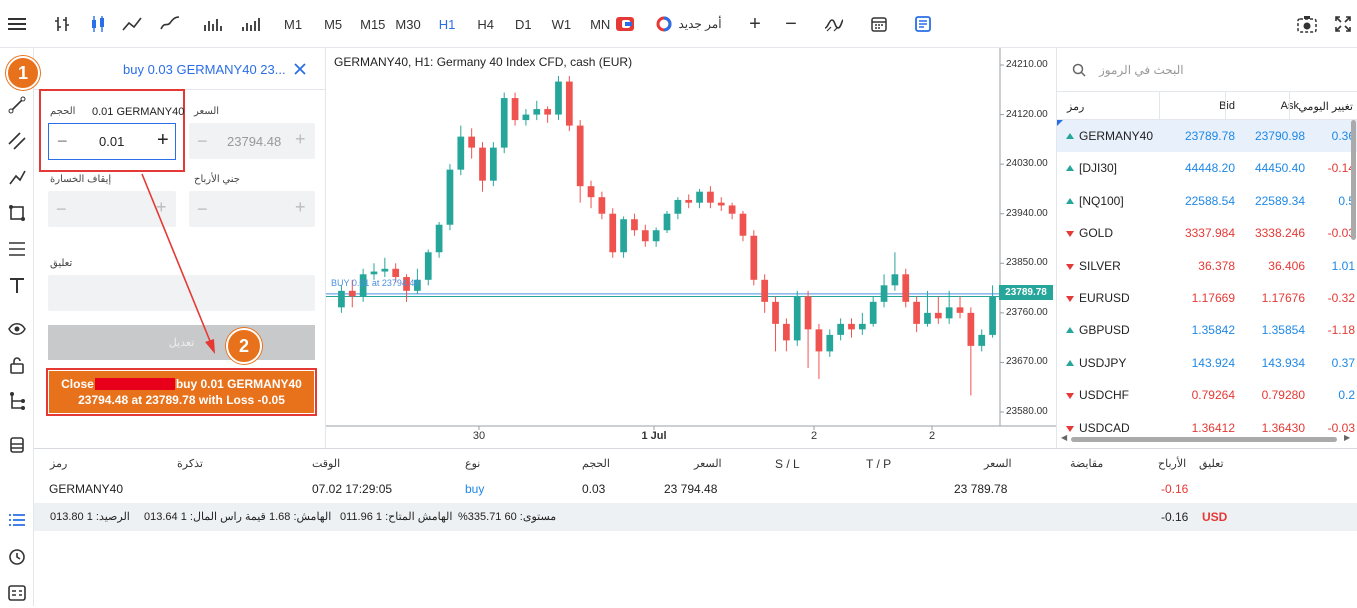  I want to click on tp-decrease-icon: −, so click(202, 209).